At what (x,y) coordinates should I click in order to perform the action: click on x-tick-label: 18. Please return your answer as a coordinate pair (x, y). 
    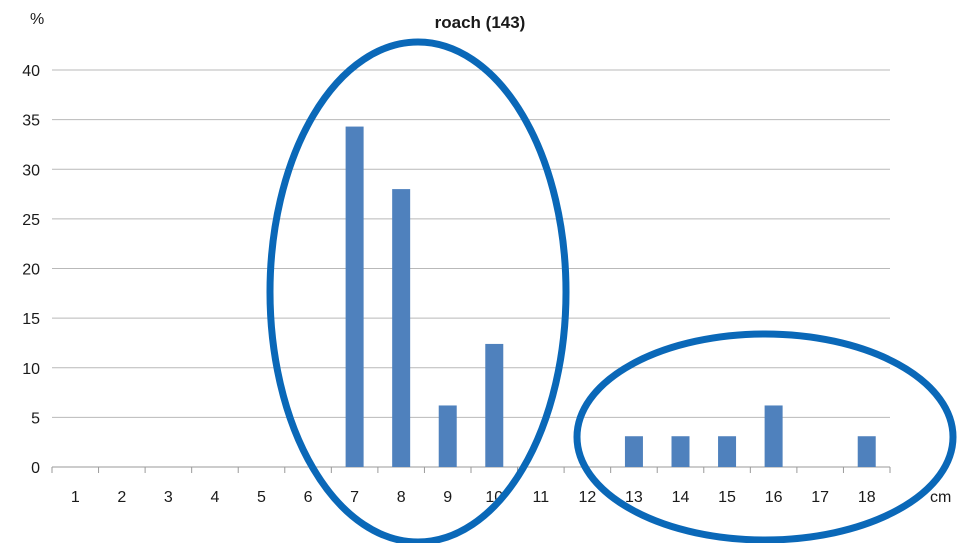
    Looking at the image, I should click on (867, 497).